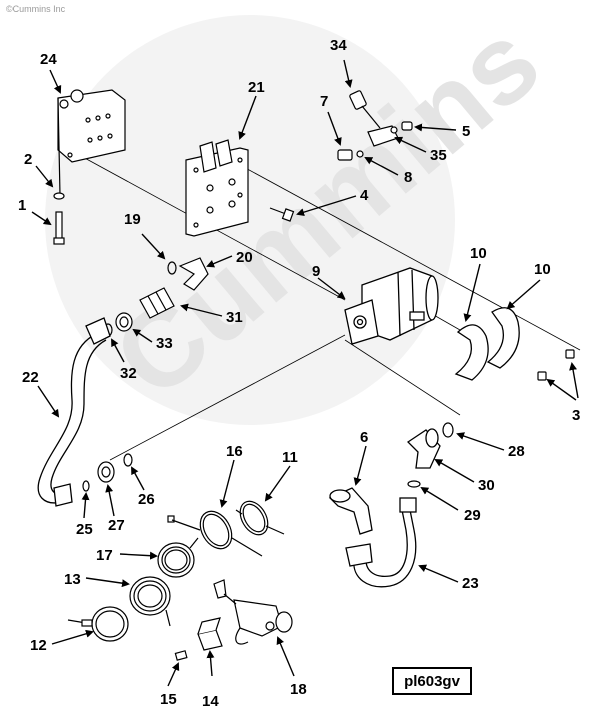  What do you see at coordinates (438, 155) in the screenshot?
I see `callout-35: 35` at bounding box center [438, 155].